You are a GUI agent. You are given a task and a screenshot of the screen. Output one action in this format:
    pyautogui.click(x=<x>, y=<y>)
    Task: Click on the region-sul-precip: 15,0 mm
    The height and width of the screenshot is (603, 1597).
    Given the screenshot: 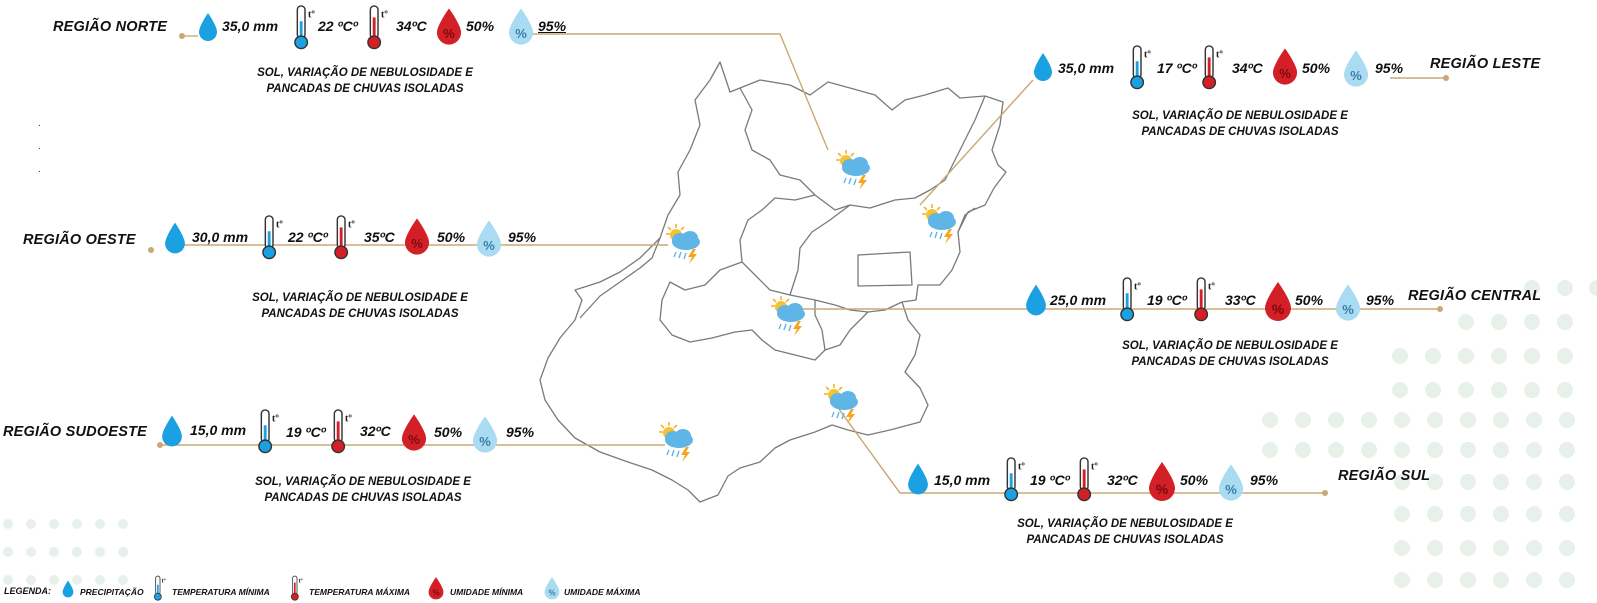 What is the action you would take?
    pyautogui.click(x=962, y=480)
    